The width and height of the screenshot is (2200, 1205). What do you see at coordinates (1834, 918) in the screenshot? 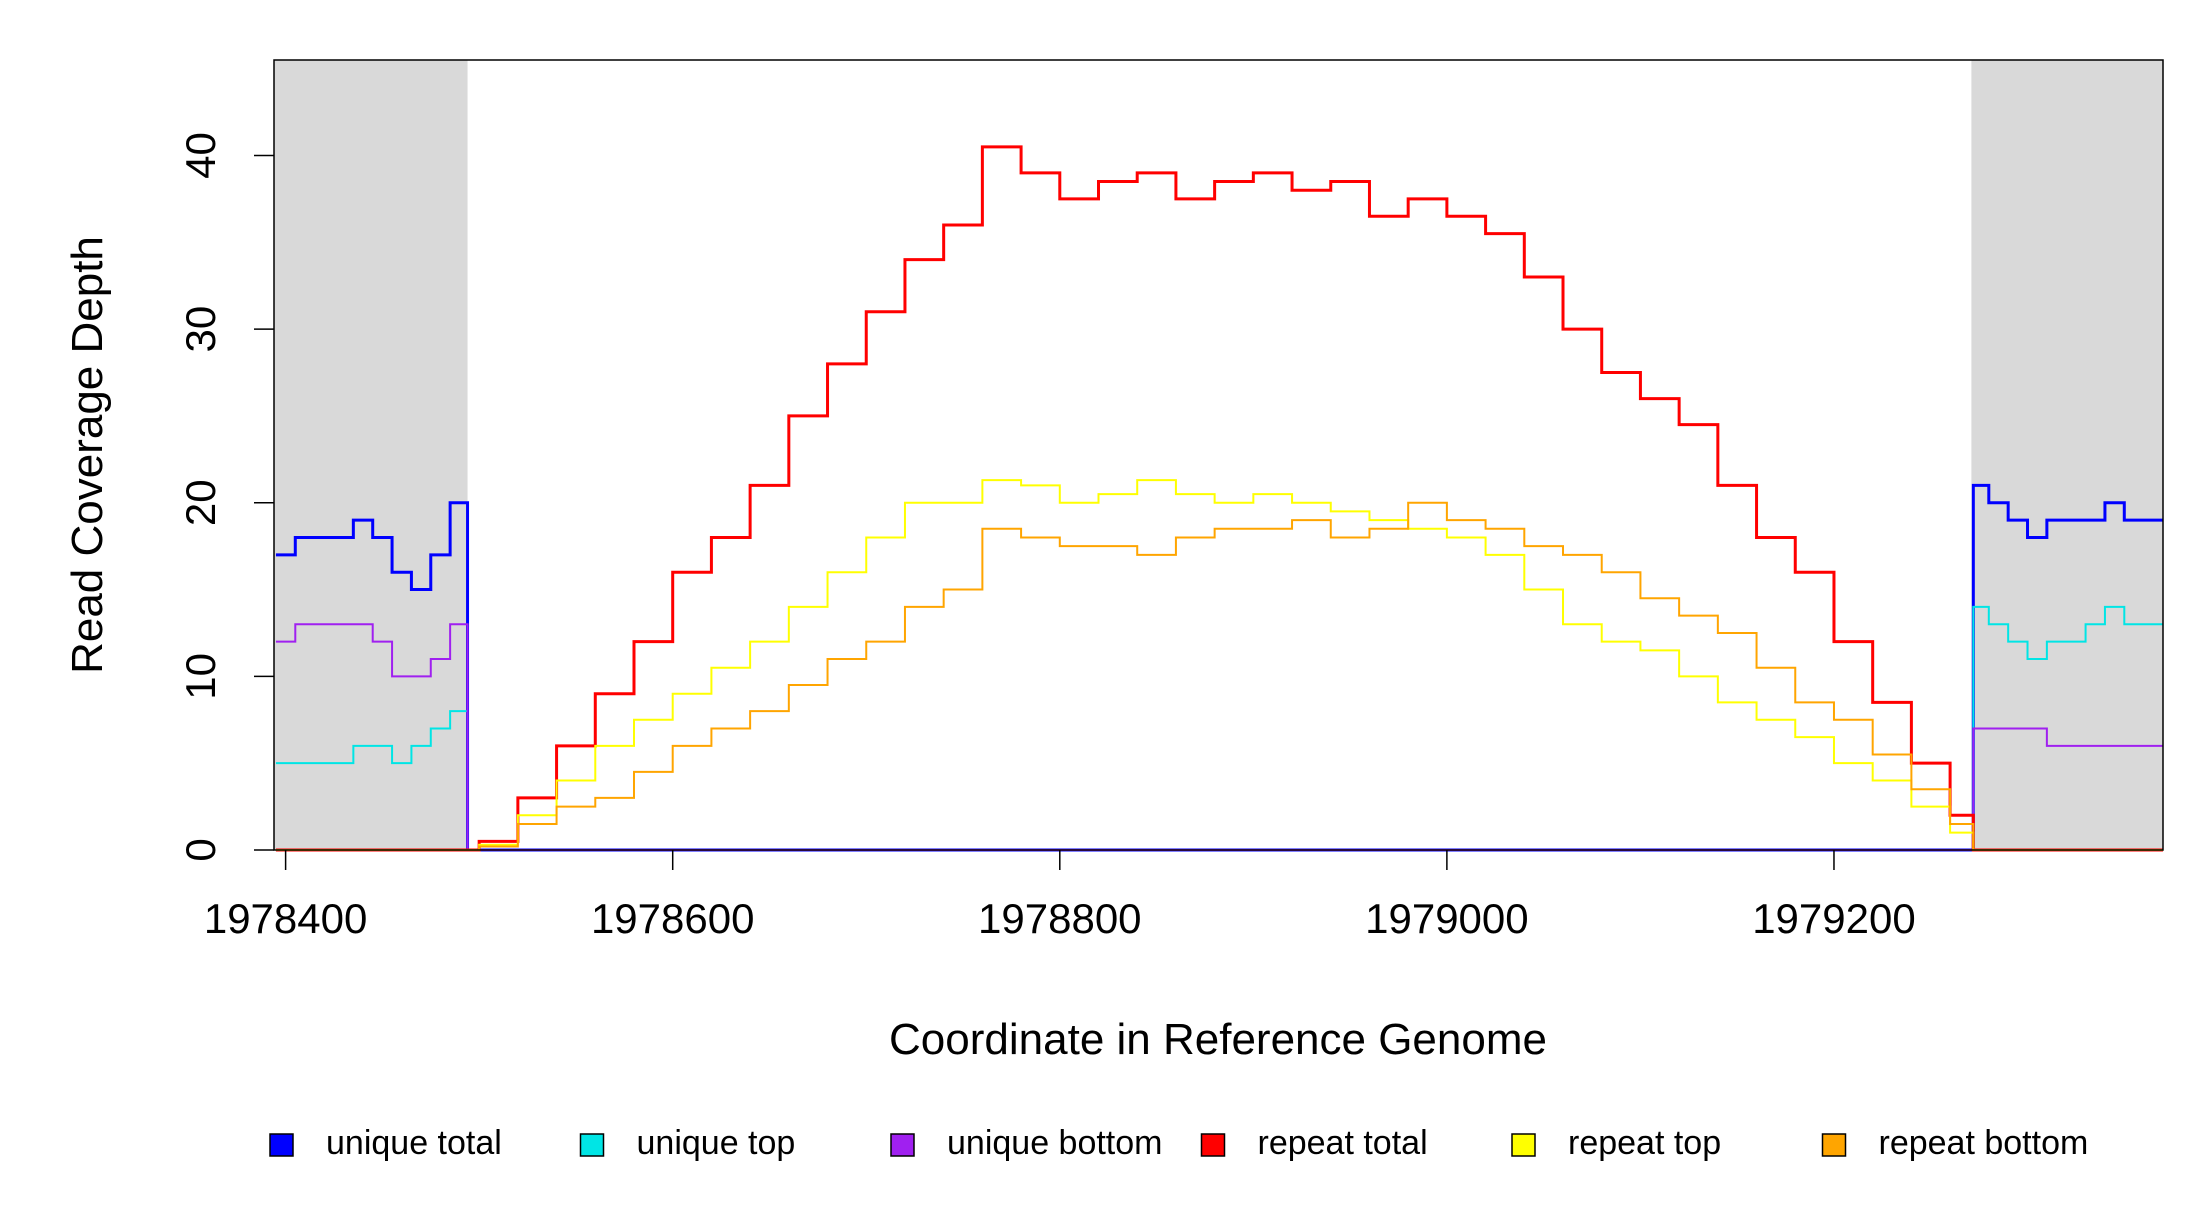
I see `x-tick-label: 1979200` at bounding box center [1834, 918].